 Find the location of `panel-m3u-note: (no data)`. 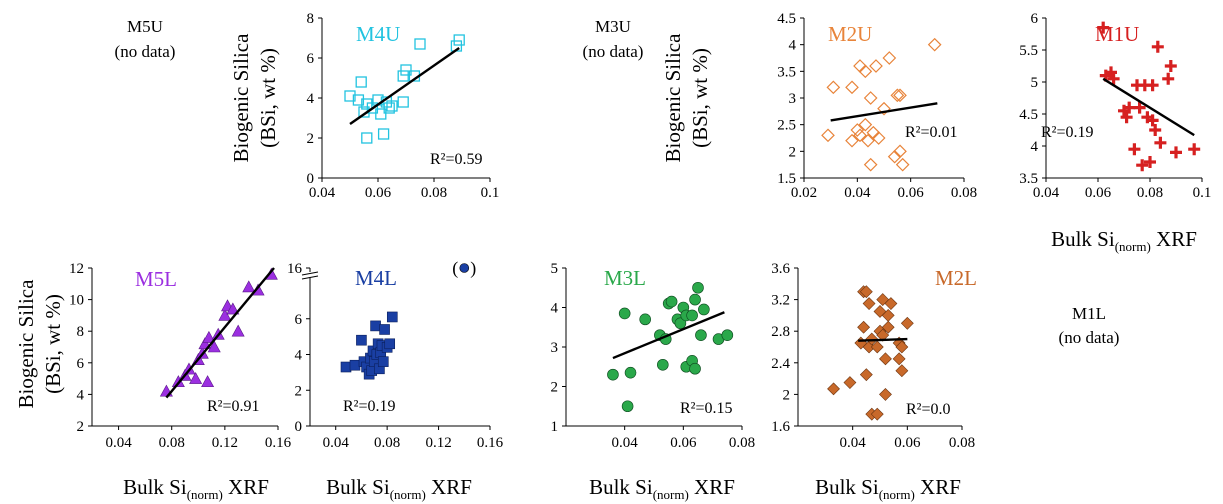

panel-m3u-note: (no data) is located at coordinates (613, 51).